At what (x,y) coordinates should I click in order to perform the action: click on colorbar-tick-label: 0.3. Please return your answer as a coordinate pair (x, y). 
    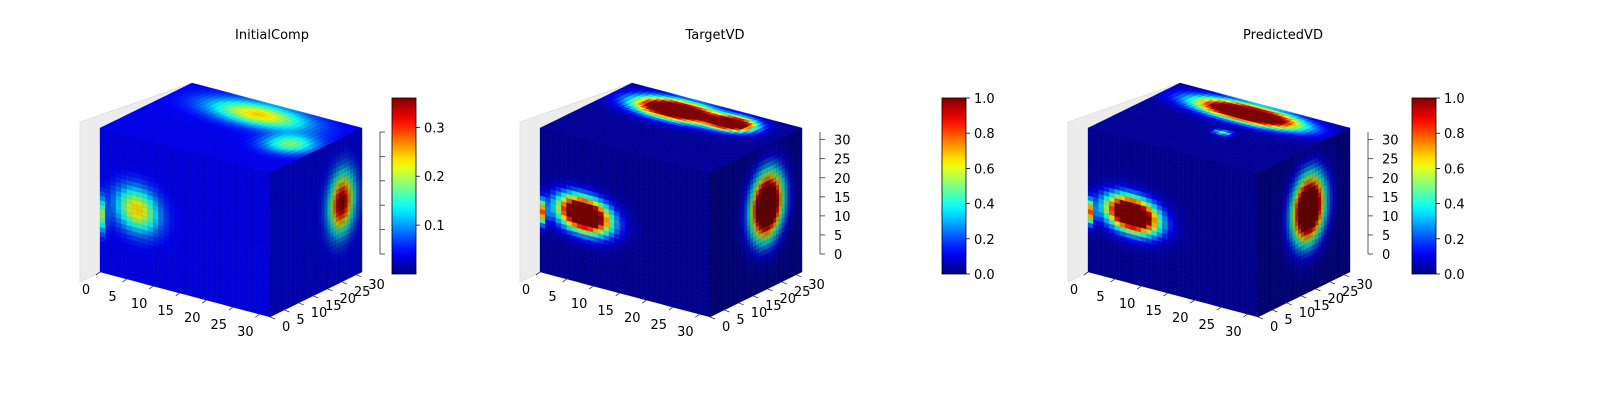
    Looking at the image, I should click on (434, 128).